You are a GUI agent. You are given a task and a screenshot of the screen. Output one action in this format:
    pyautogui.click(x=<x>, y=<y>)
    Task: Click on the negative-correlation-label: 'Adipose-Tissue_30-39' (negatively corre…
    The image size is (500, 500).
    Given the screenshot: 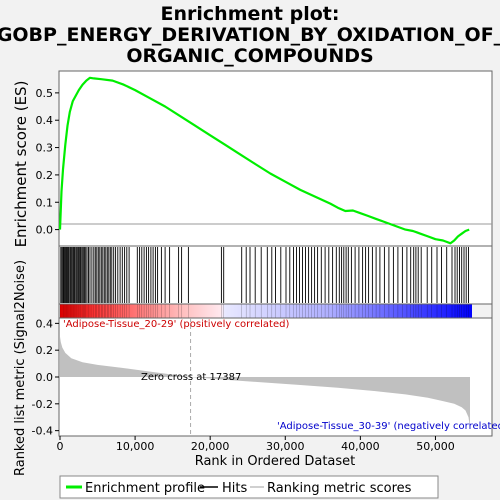 What is the action you would take?
    pyautogui.click(x=388, y=426)
    